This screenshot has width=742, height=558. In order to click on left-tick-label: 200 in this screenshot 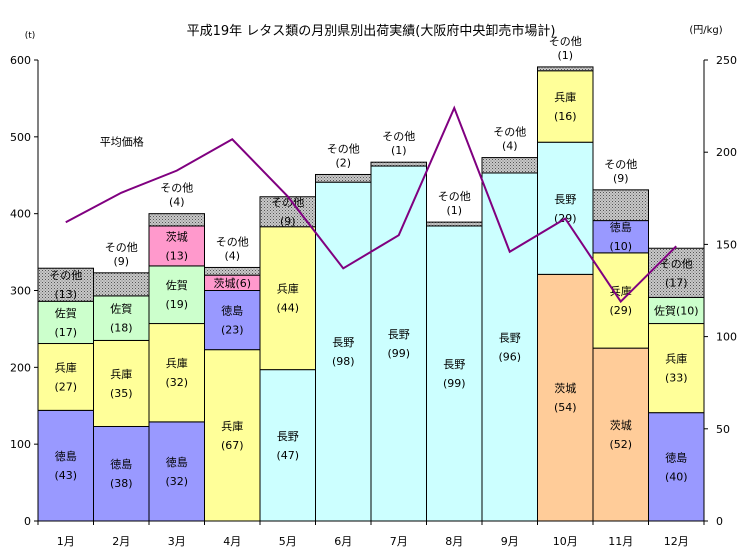, I will do `click(20, 367)`.